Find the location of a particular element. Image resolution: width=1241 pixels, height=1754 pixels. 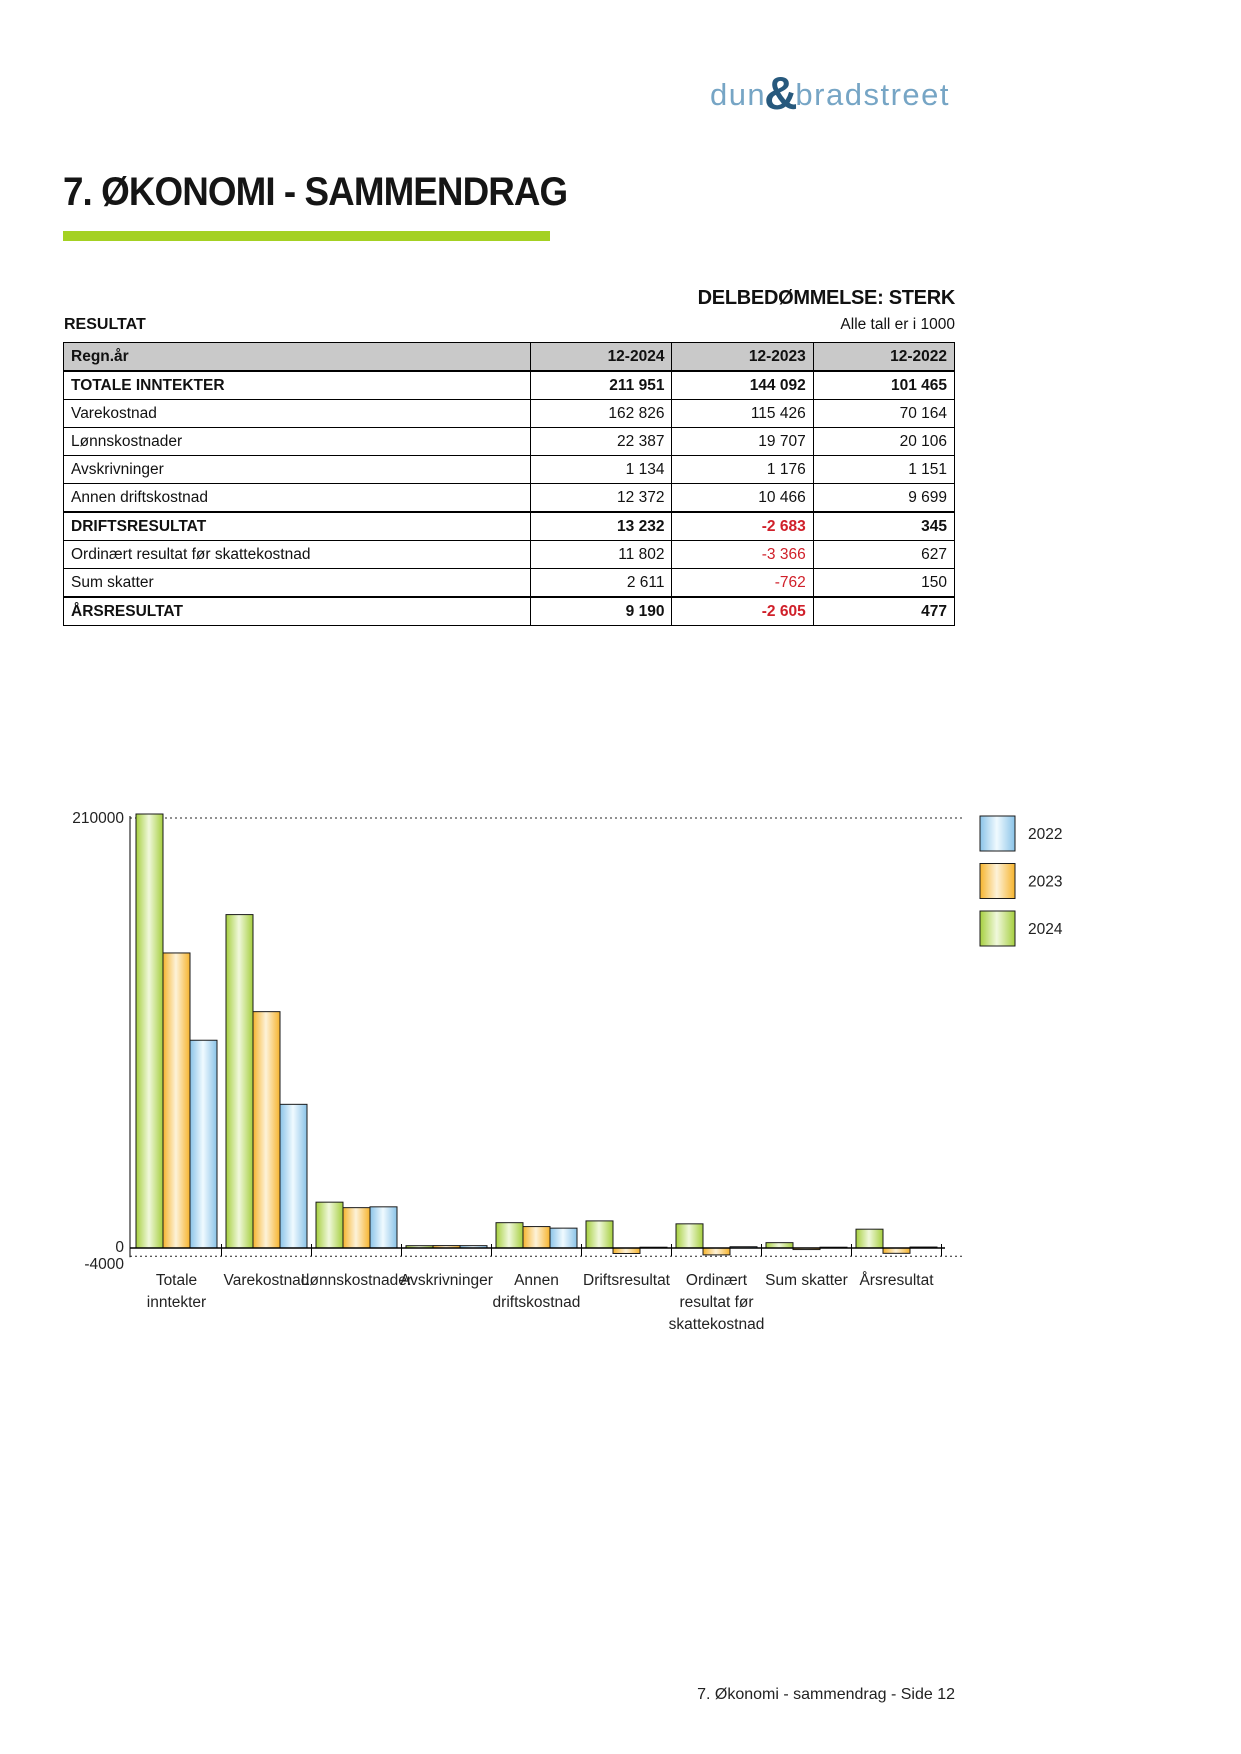

value-cell: 20 106 is located at coordinates (884, 441).